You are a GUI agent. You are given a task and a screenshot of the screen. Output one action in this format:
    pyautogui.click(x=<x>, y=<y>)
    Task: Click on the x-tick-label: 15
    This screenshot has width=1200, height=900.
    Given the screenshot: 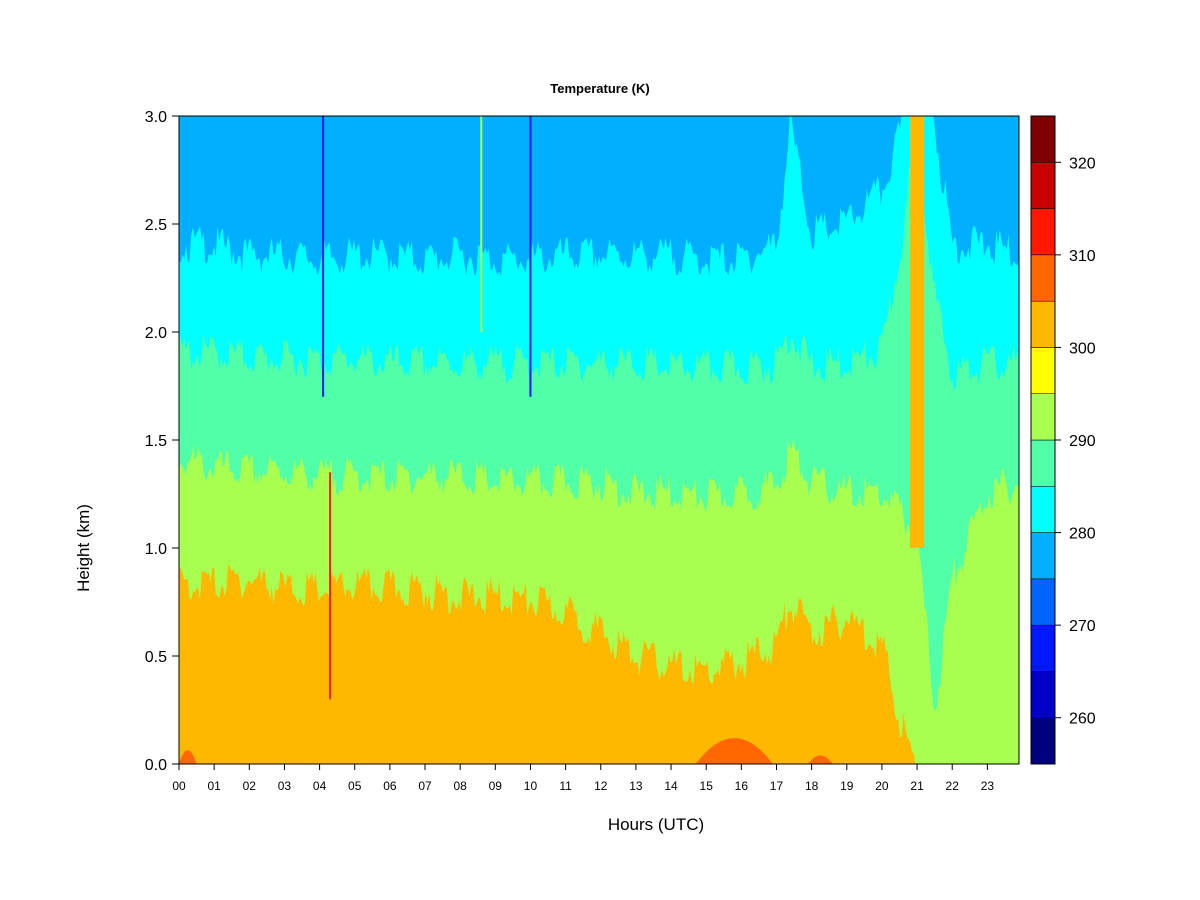 What is the action you would take?
    pyautogui.click(x=707, y=786)
    